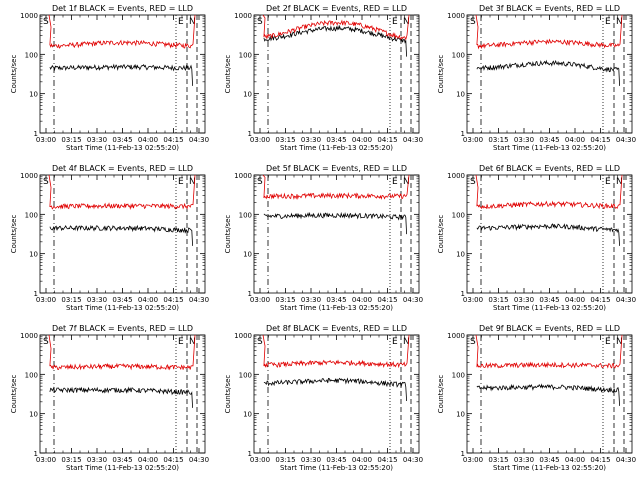 Image resolution: width=640 pixels, height=480 pixels. Describe the element at coordinates (336, 8) in the screenshot. I see `panel-title: Det 2f BLACK = Events, RED = LLD` at that location.